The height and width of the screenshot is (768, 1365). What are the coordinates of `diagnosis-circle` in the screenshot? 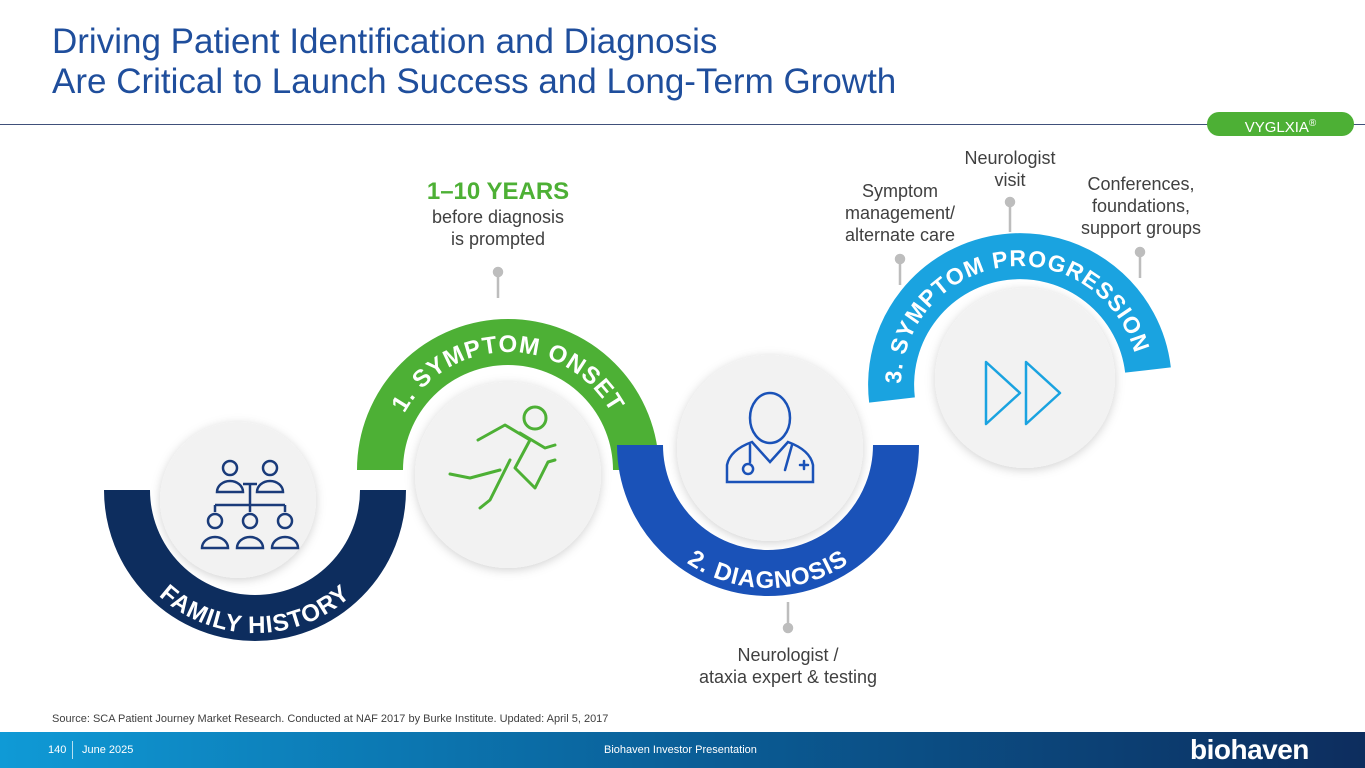 It's located at (770, 448).